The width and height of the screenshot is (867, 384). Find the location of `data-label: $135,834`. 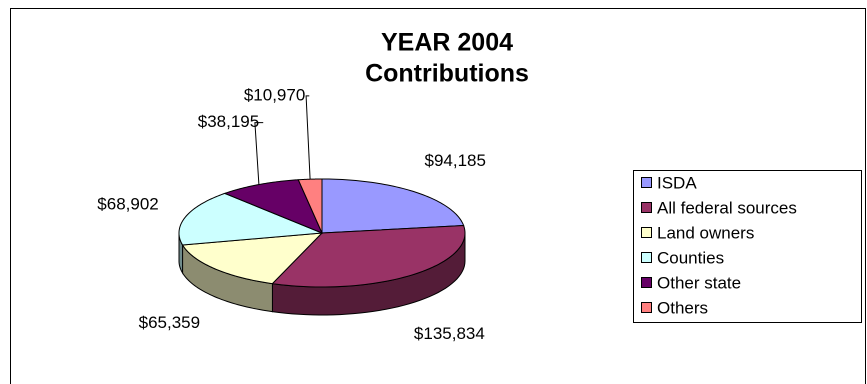

data-label: $135,834 is located at coordinates (449, 333).